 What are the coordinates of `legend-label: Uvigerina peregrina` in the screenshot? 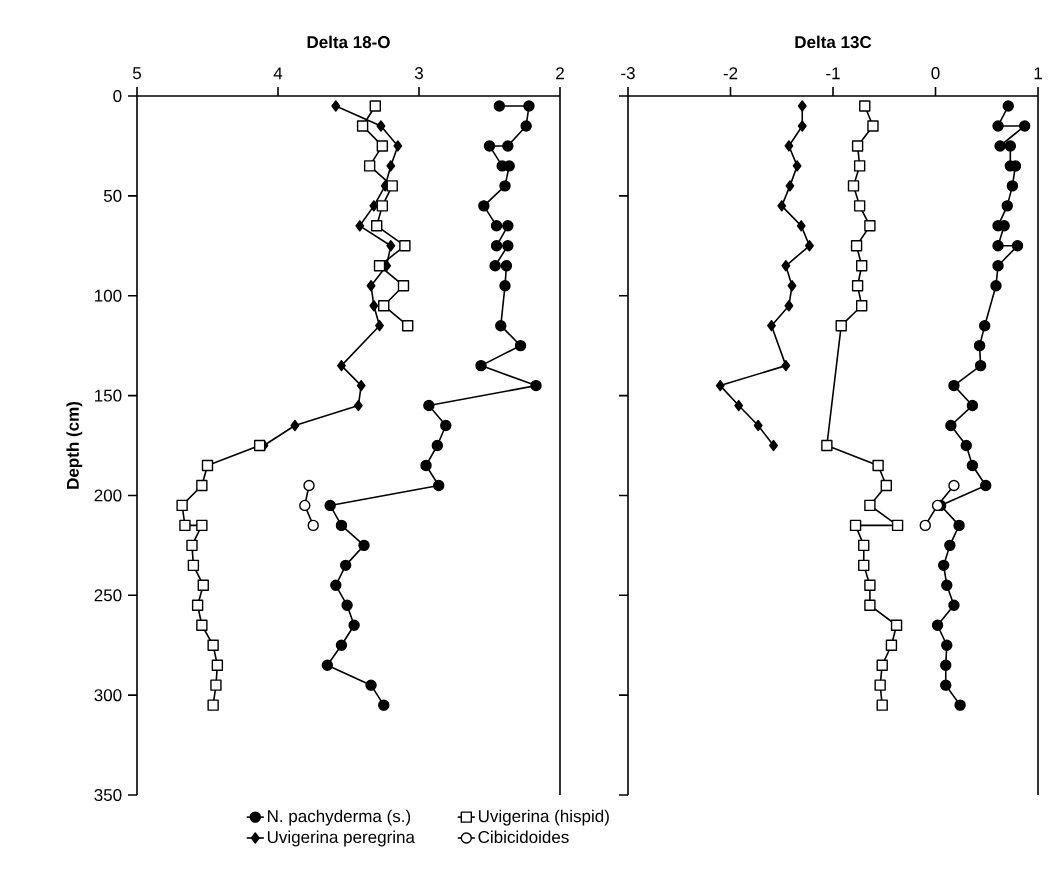 It's located at (341, 838).